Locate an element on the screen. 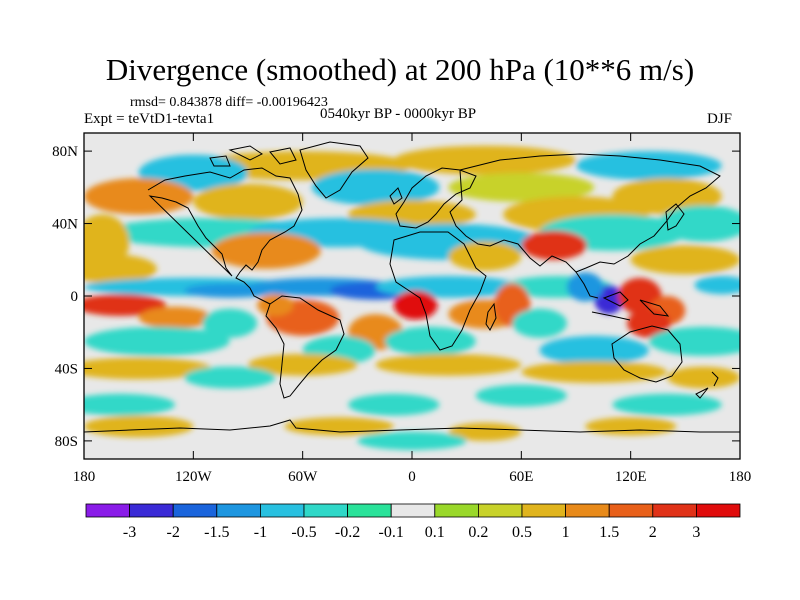 Image resolution: width=800 pixels, height=600 pixels. x-tick-label-6: 180 is located at coordinates (740, 477).